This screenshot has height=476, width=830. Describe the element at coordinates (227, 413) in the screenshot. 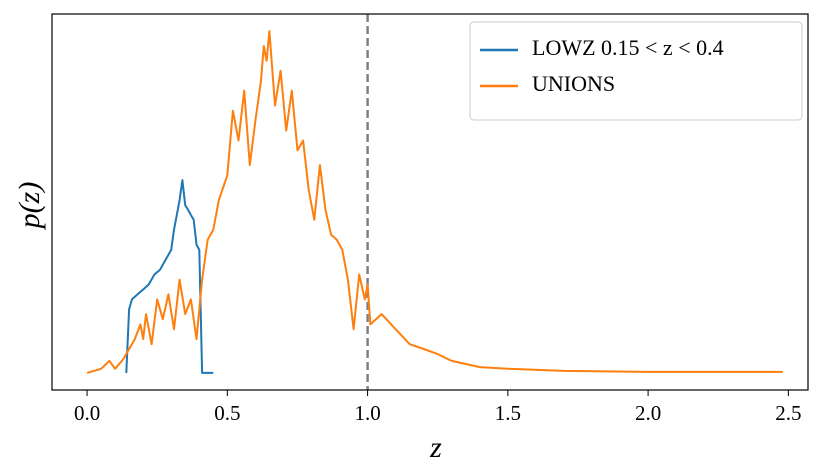

I see `x-tick-label: 0.5` at that location.